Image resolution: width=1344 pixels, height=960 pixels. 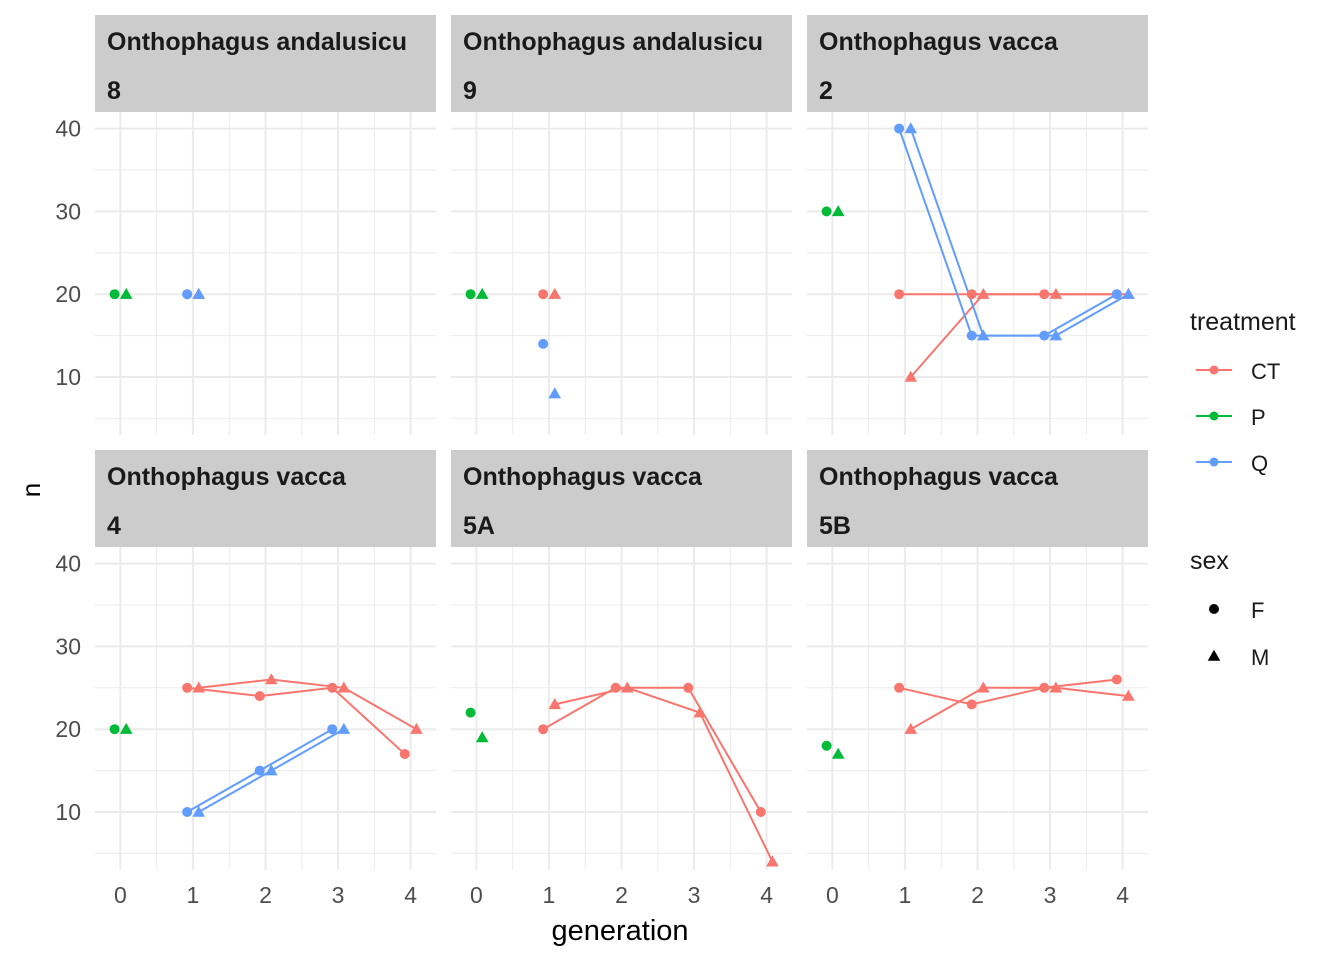 I want to click on legend-label: CT, so click(x=1265, y=371).